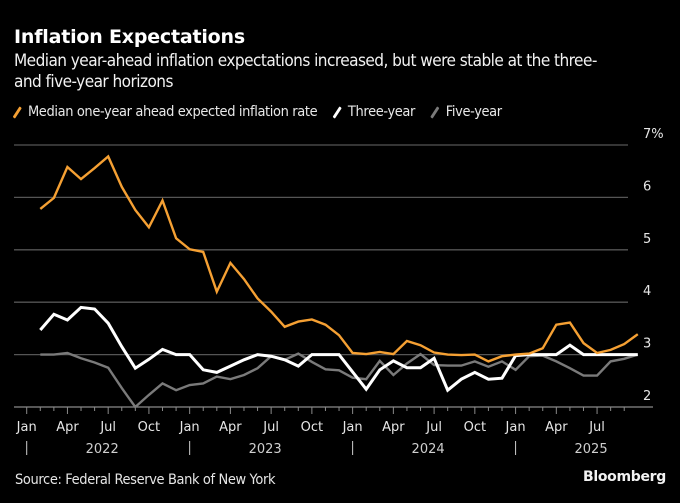 The height and width of the screenshot is (503, 680). What do you see at coordinates (647, 239) in the screenshot?
I see `y-tick-label: 5` at bounding box center [647, 239].